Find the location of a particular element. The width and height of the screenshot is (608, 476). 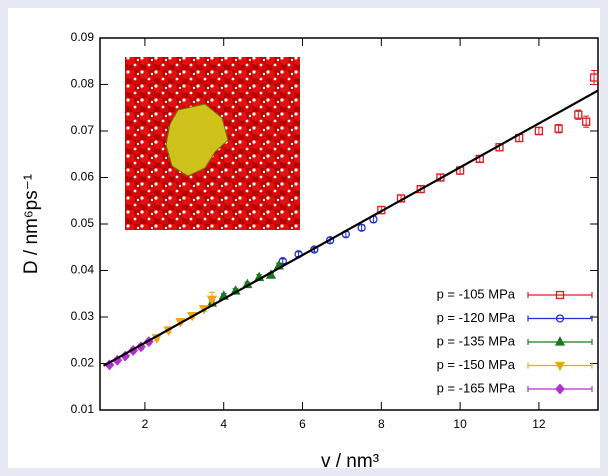

inset-cavity is located at coordinates (197, 140).